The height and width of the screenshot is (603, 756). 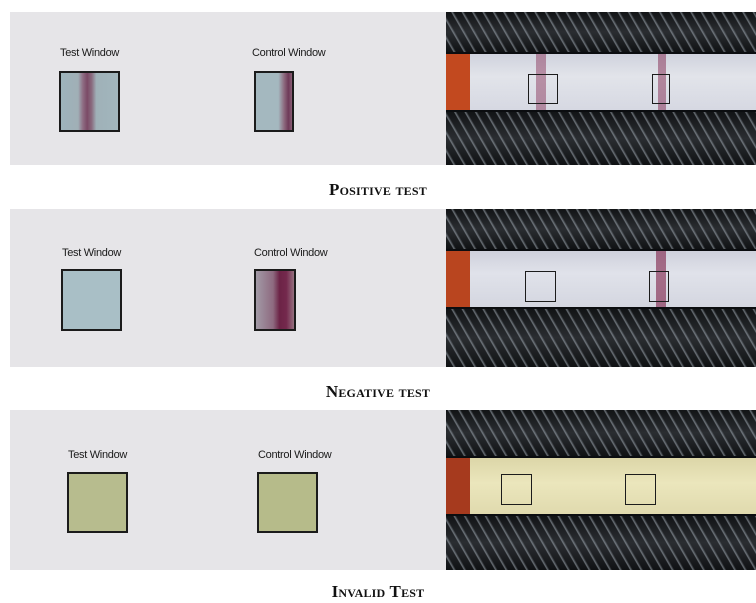 What do you see at coordinates (378, 189) in the screenshot?
I see `result-caption: Positive test` at bounding box center [378, 189].